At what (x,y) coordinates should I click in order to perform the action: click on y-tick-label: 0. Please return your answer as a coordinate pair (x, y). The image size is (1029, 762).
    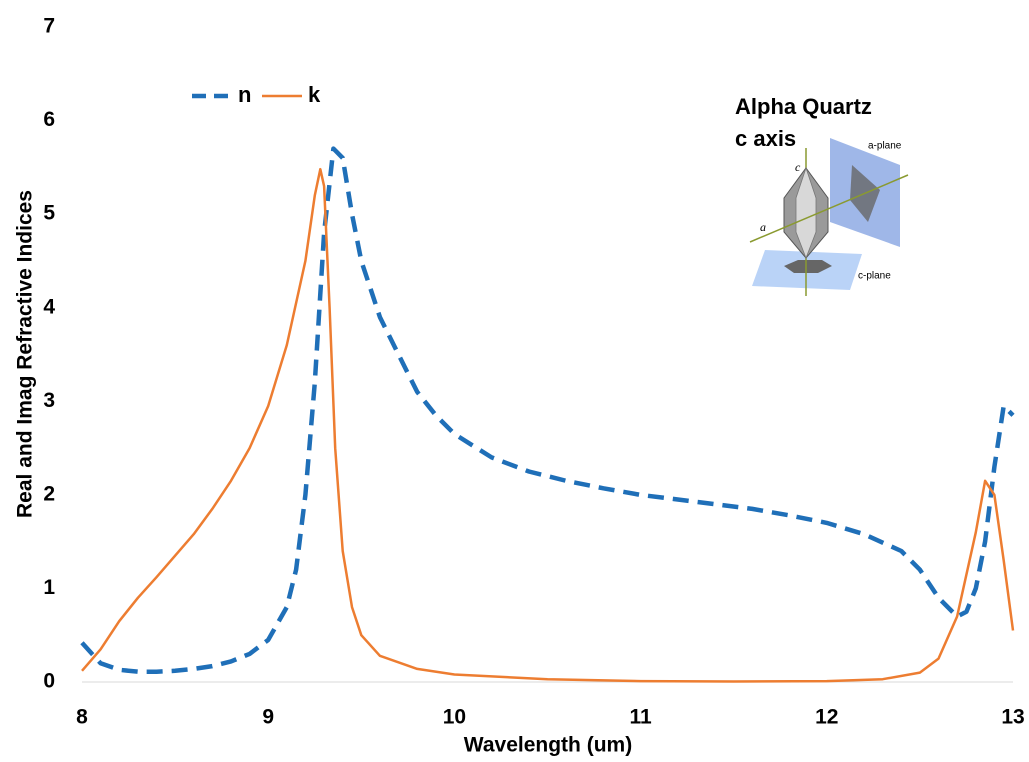
    Looking at the image, I should click on (49, 681).